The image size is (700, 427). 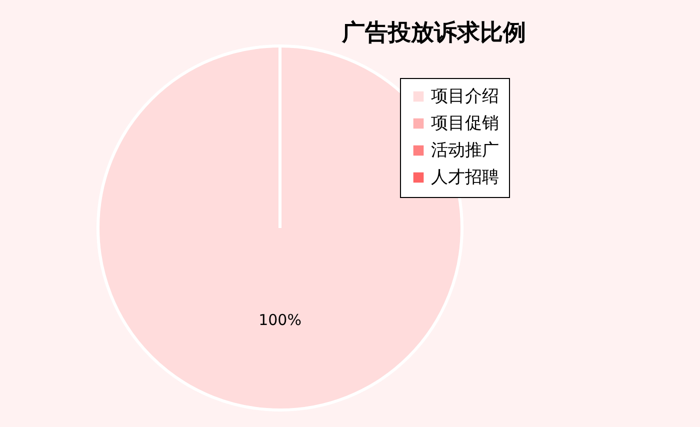 What do you see at coordinates (465, 150) in the screenshot?
I see `legend-label: 活动推广` at bounding box center [465, 150].